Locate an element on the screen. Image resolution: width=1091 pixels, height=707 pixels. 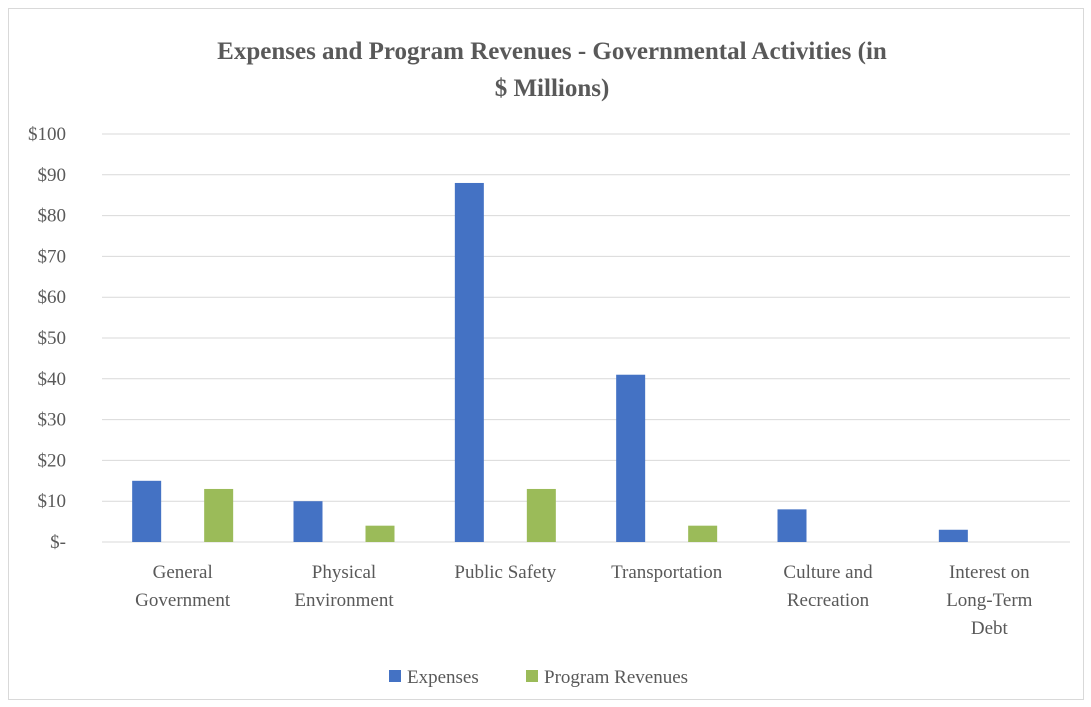
y-tick-label: $90 is located at coordinates (52, 175).